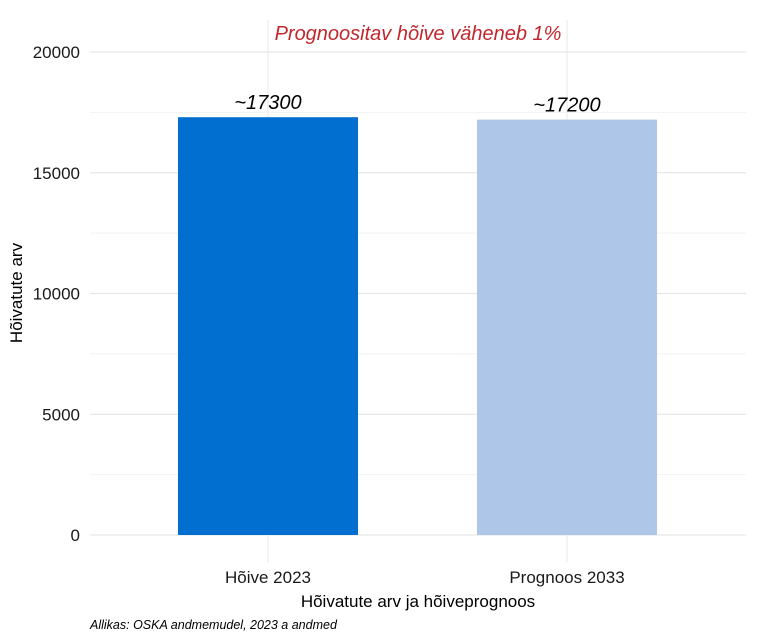 The height and width of the screenshot is (640, 768). I want to click on y-tick-label: 20000, so click(56, 52).